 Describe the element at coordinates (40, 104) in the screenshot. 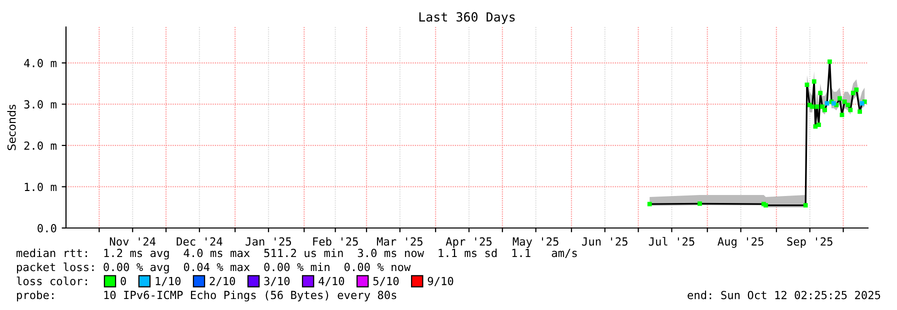

I see `y-tick-label: 3.0 m` at that location.